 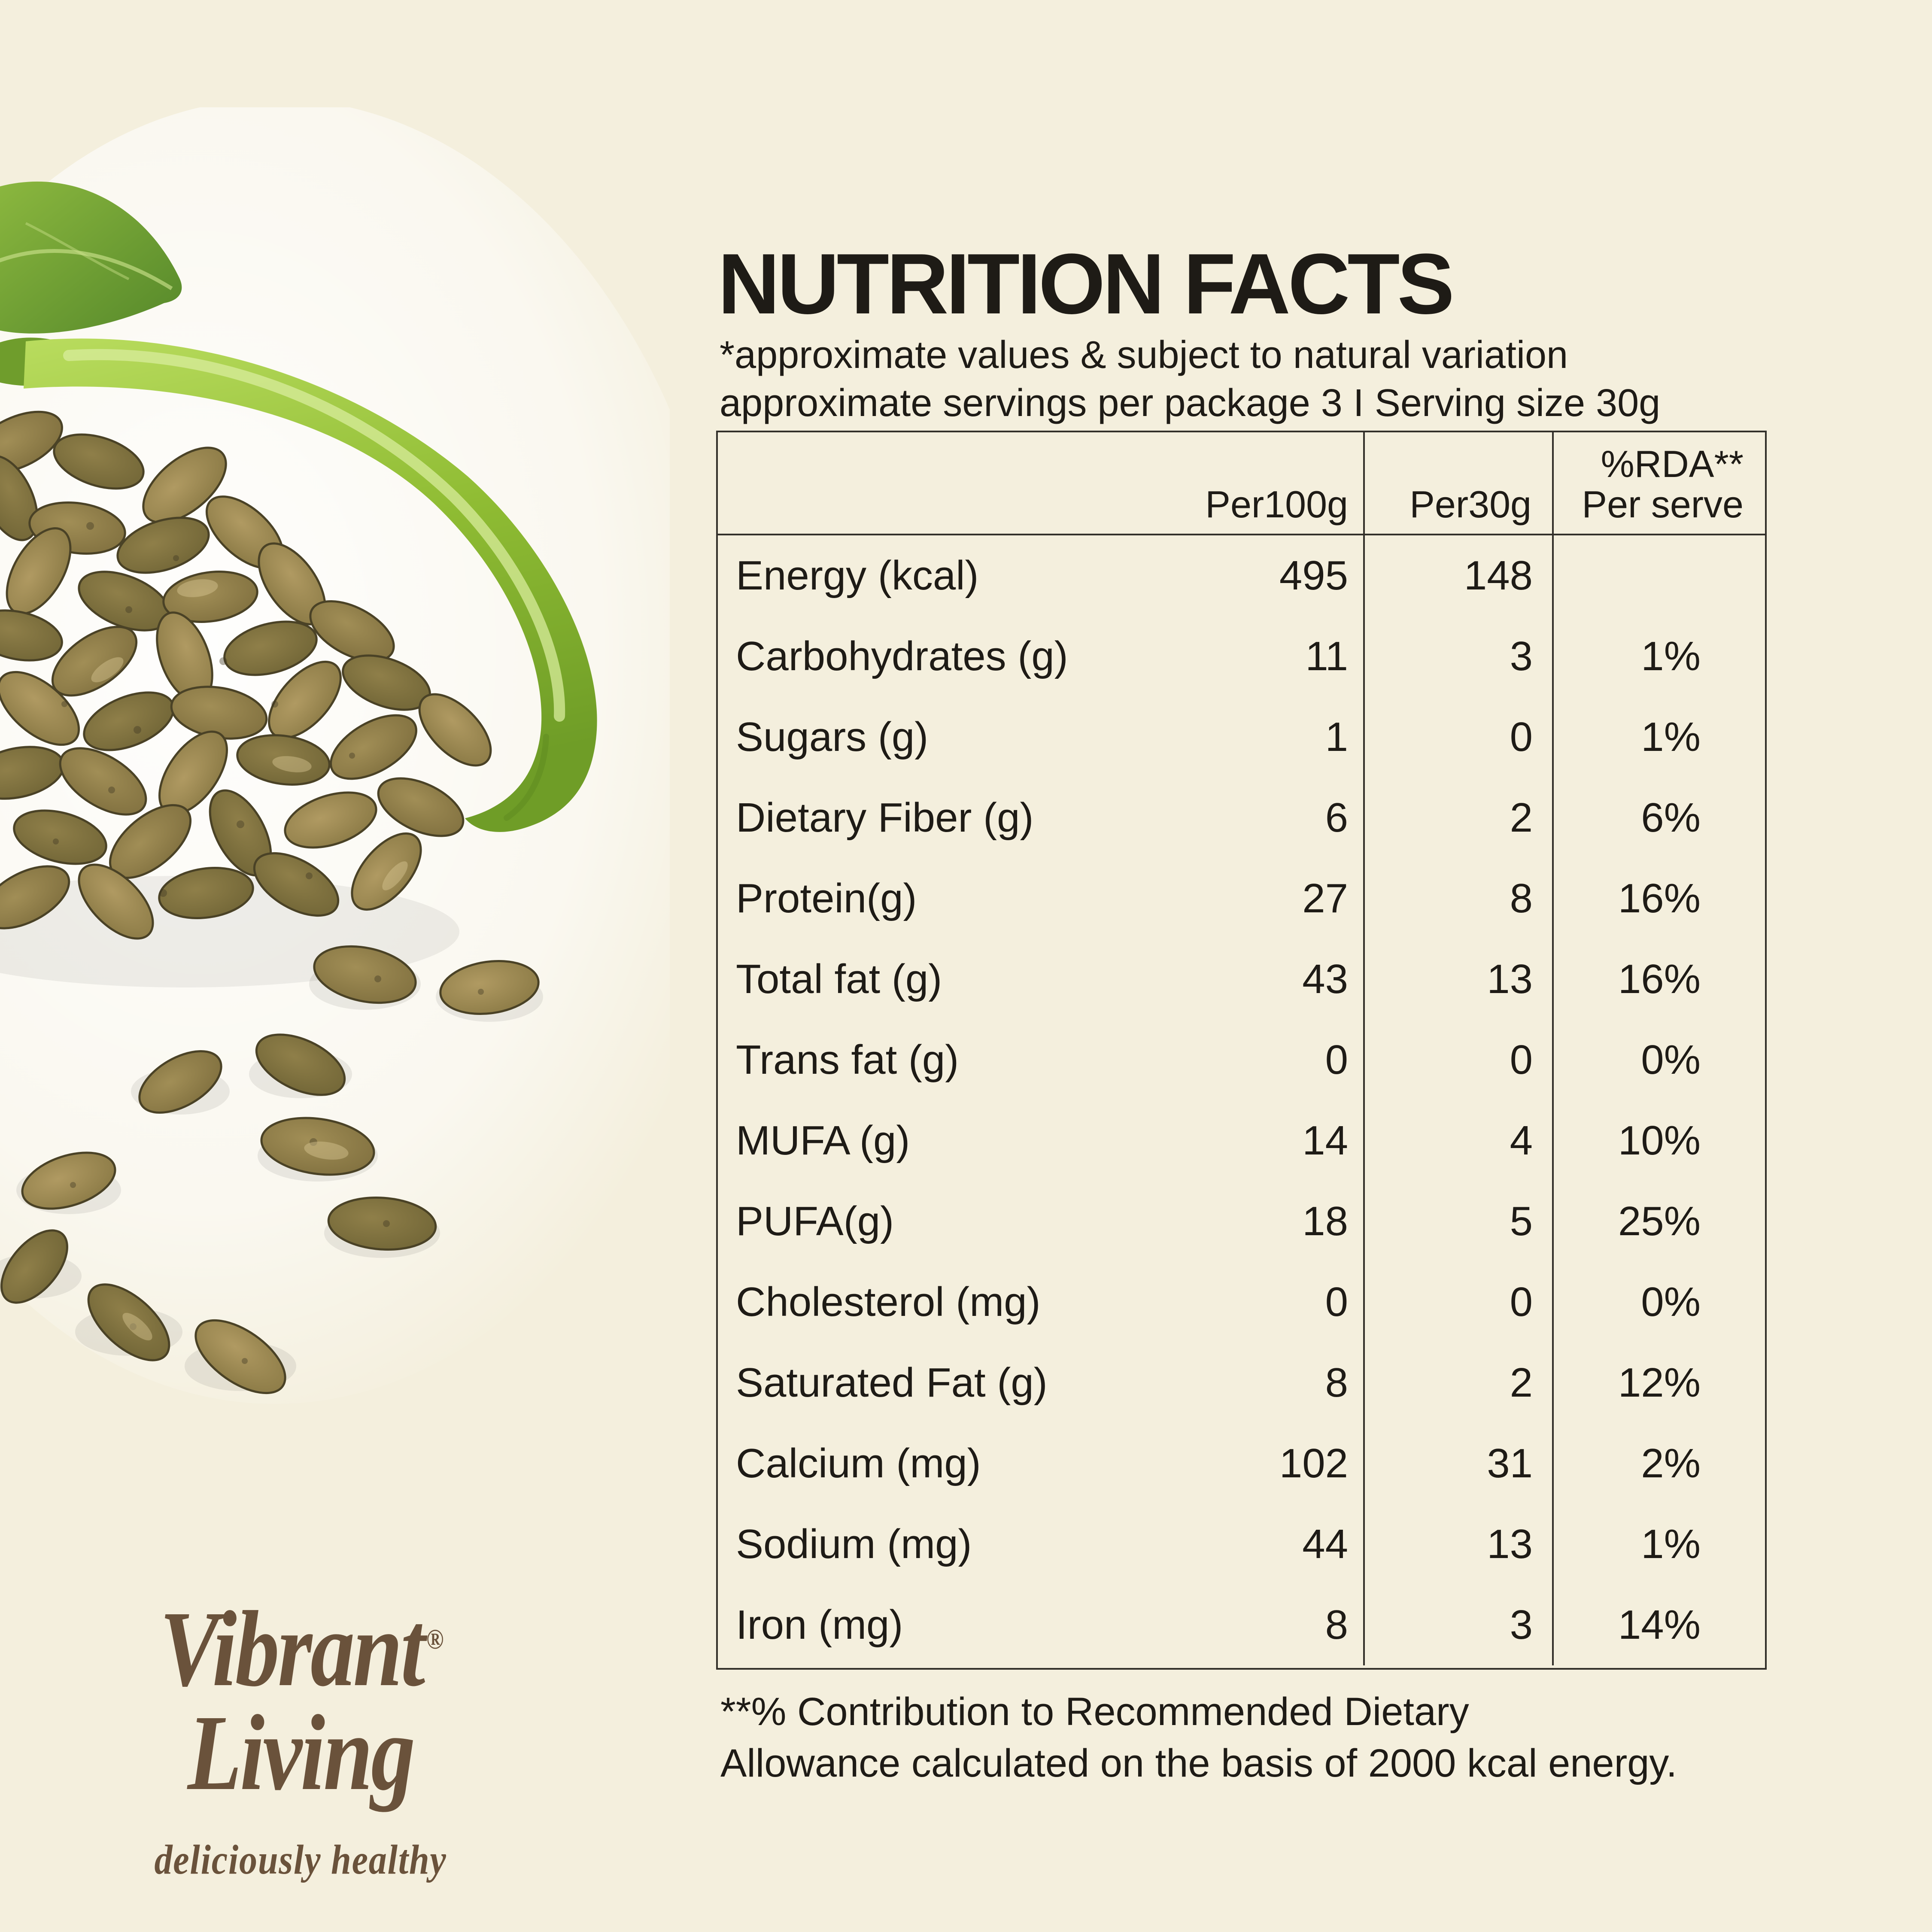 I want to click on brand-logo: Vibrant® Living deliciously healthy, so click(x=301, y=1740).